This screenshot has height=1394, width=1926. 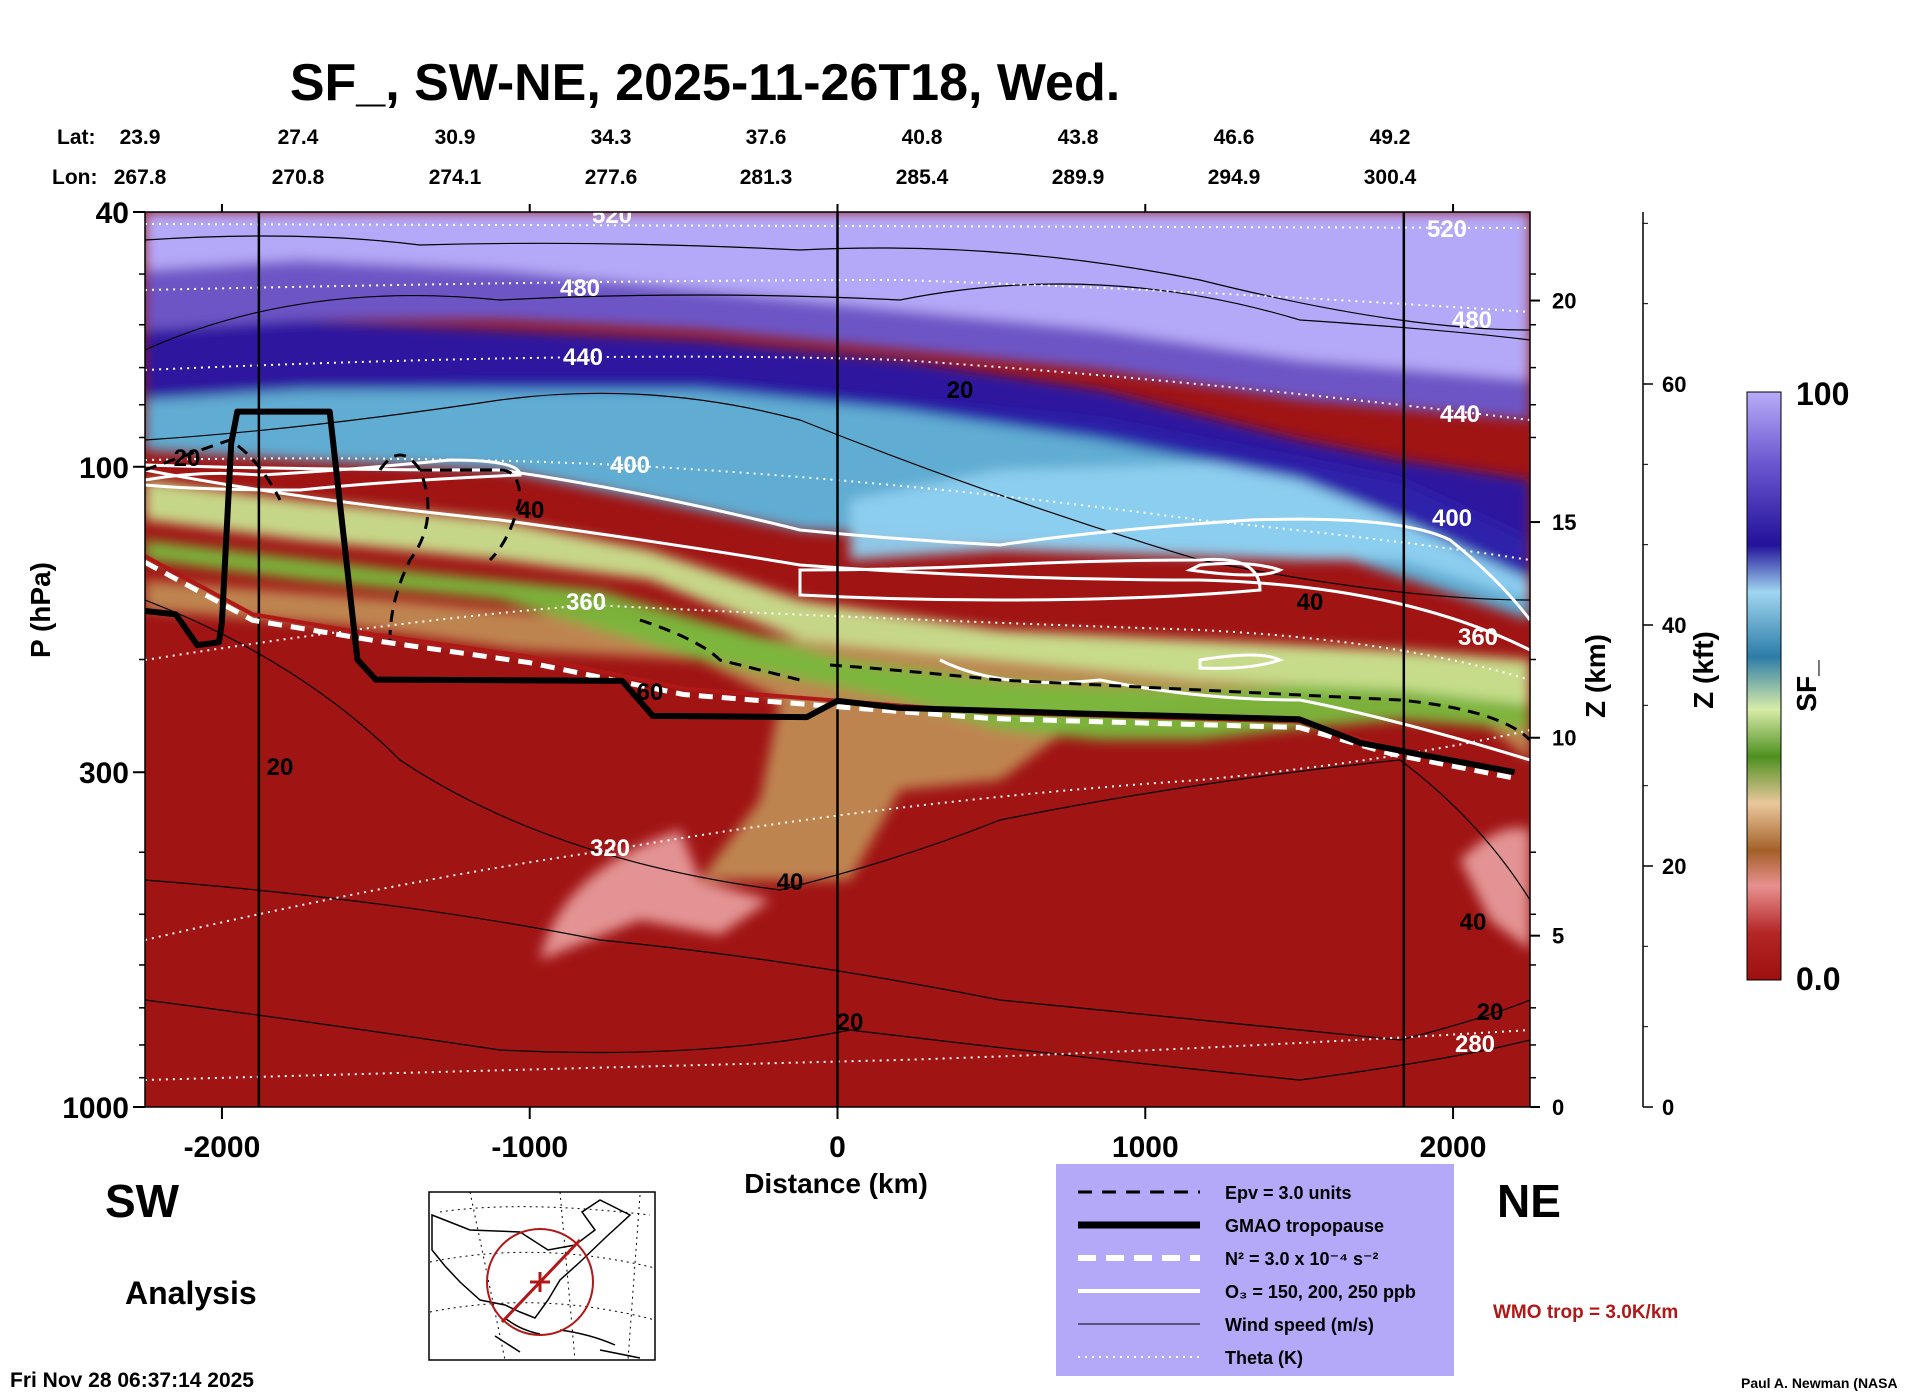 I want to click on legend-label: Epv = 3.0 units, so click(x=1288, y=1193).